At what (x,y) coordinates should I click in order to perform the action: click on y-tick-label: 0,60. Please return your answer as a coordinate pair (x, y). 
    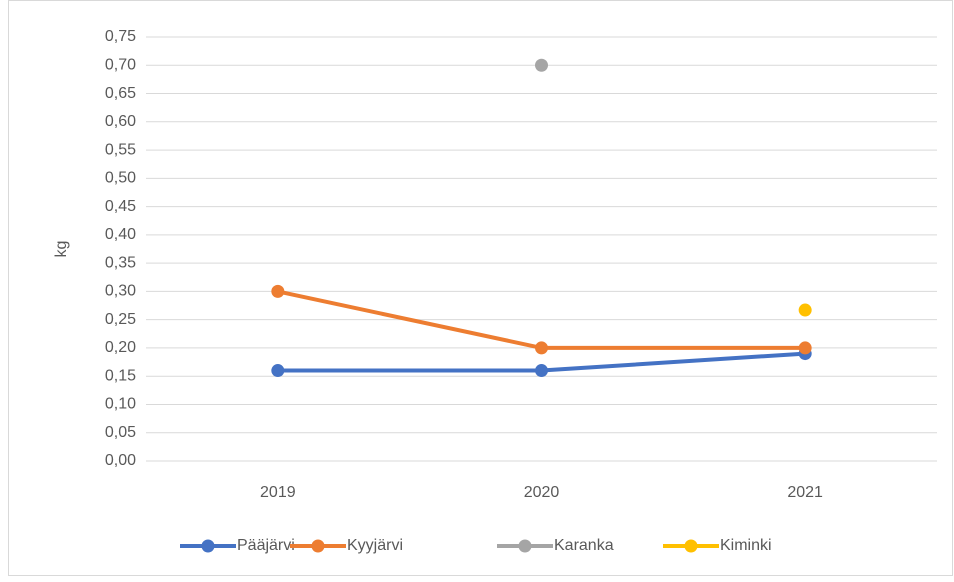
    Looking at the image, I should click on (120, 121).